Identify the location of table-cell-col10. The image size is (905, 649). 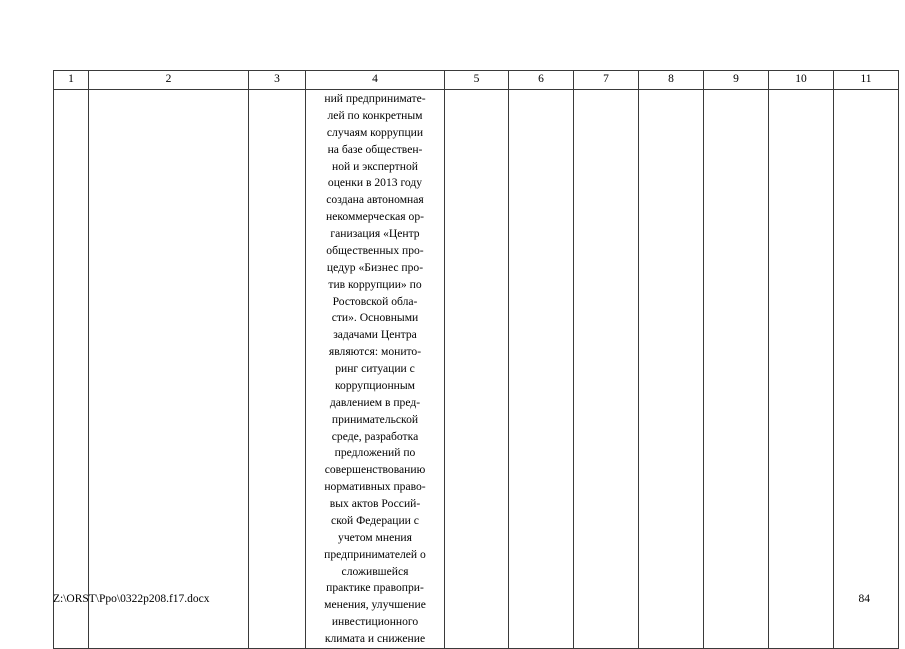
(801, 369).